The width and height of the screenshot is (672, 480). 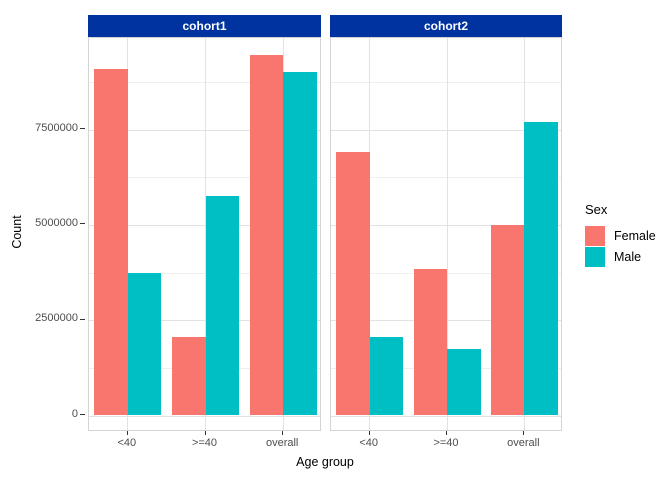 What do you see at coordinates (628, 256) in the screenshot?
I see `legend-item-label: Male` at bounding box center [628, 256].